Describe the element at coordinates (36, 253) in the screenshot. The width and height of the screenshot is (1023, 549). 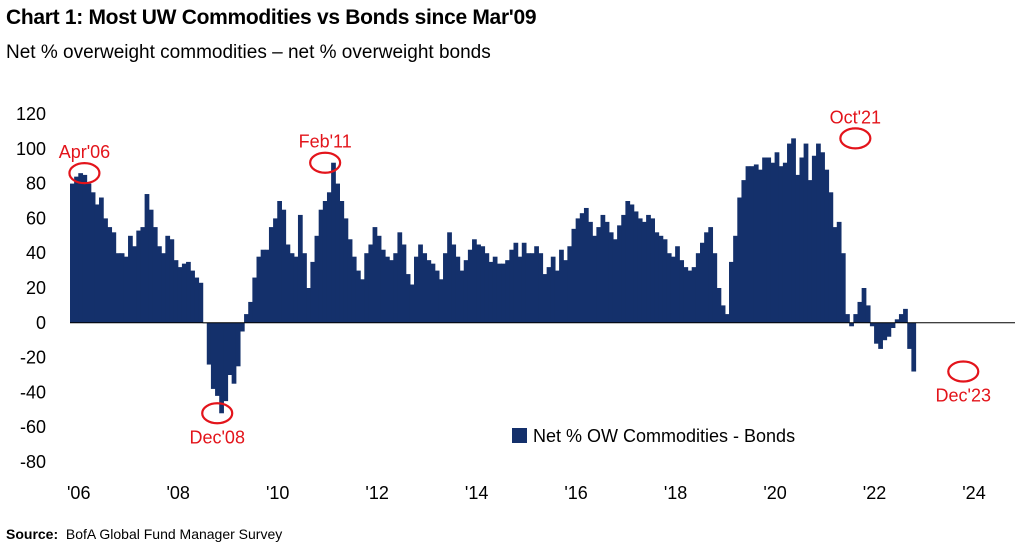
I see `y-tick-label: 40` at that location.